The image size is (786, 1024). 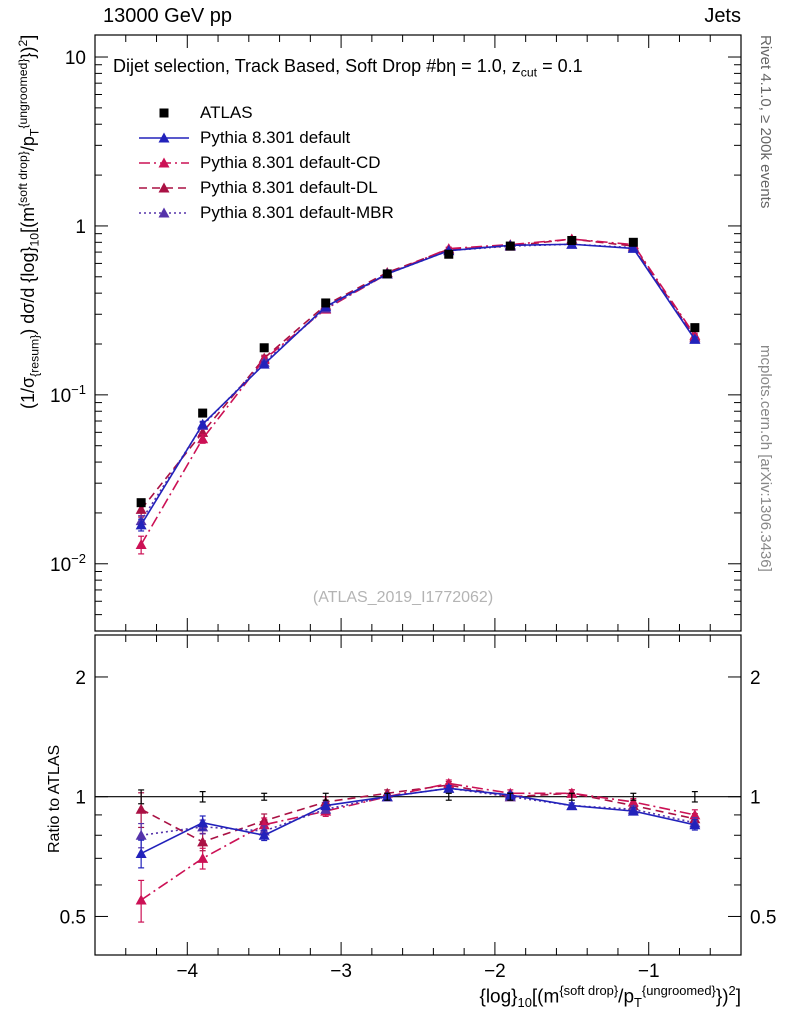 What do you see at coordinates (275, 137) in the screenshot?
I see `legend-label: Pythia 8.301 default` at bounding box center [275, 137].